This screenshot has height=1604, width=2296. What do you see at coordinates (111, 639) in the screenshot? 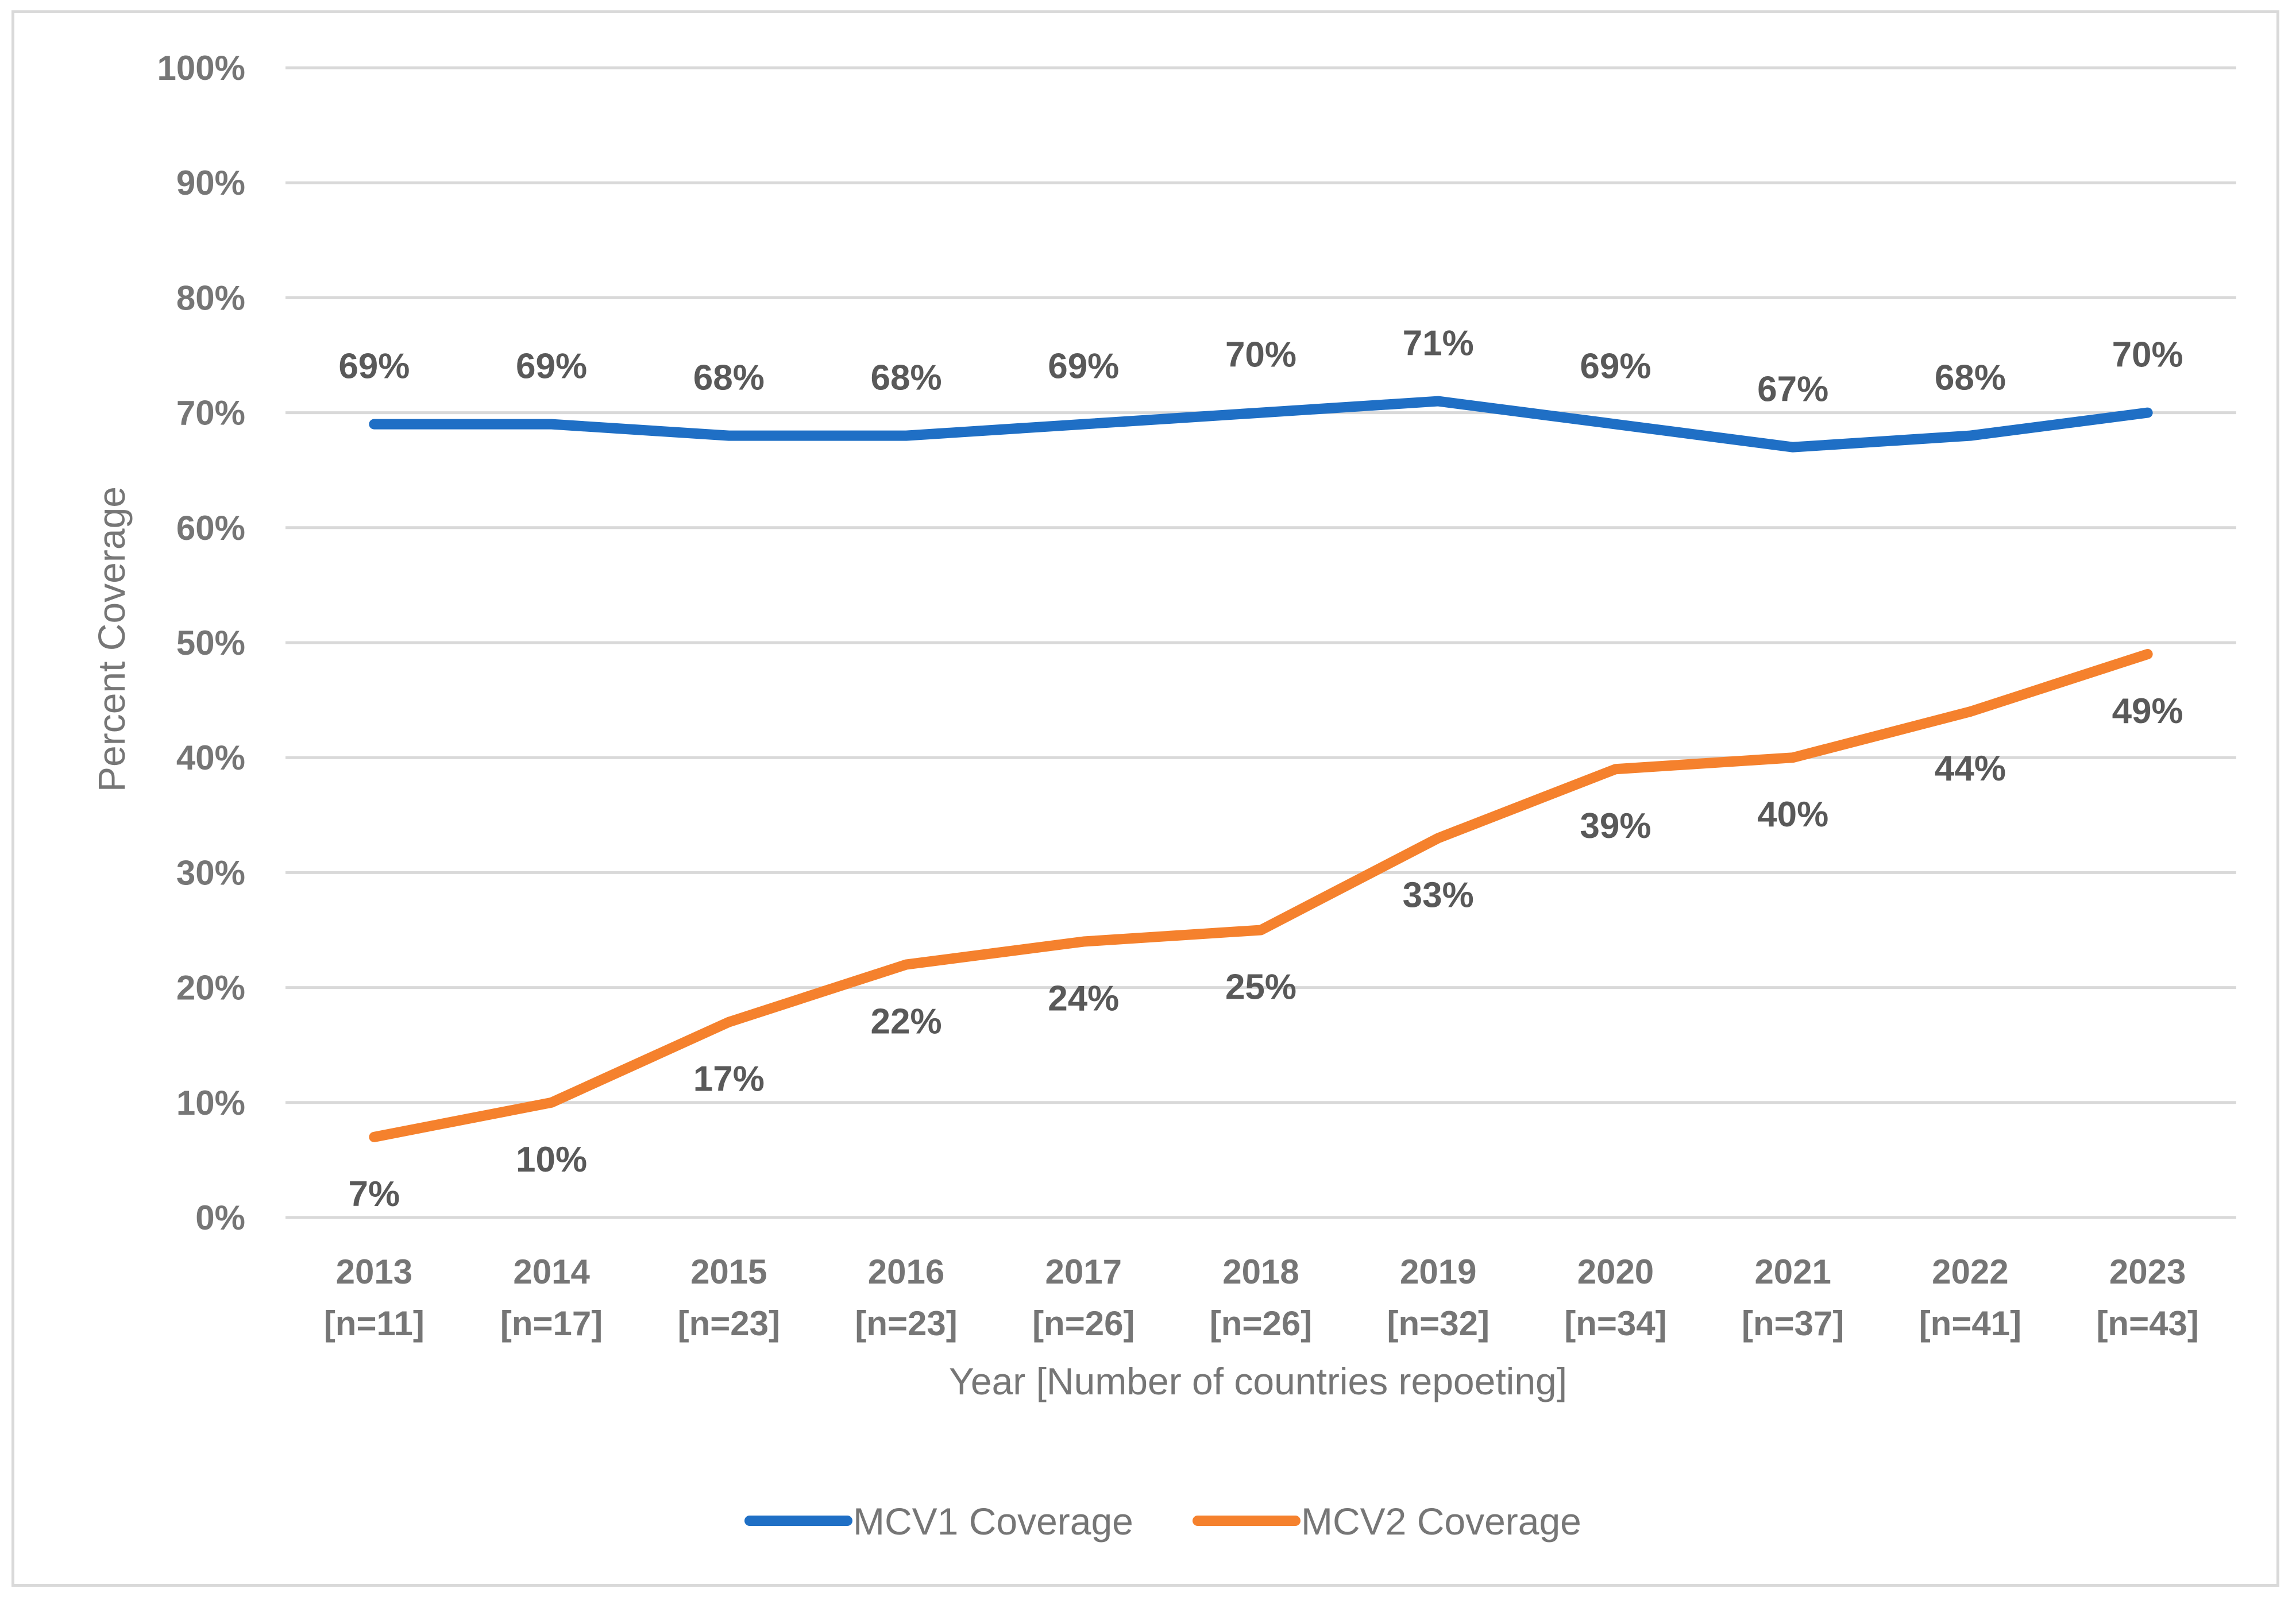
I see `y-axis-title: Percent Coverage` at bounding box center [111, 639].